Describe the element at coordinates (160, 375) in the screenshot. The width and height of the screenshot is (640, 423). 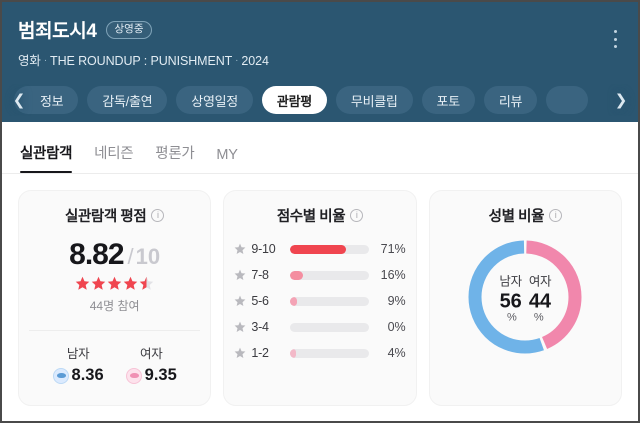
I see `female-score: 9.35` at that location.